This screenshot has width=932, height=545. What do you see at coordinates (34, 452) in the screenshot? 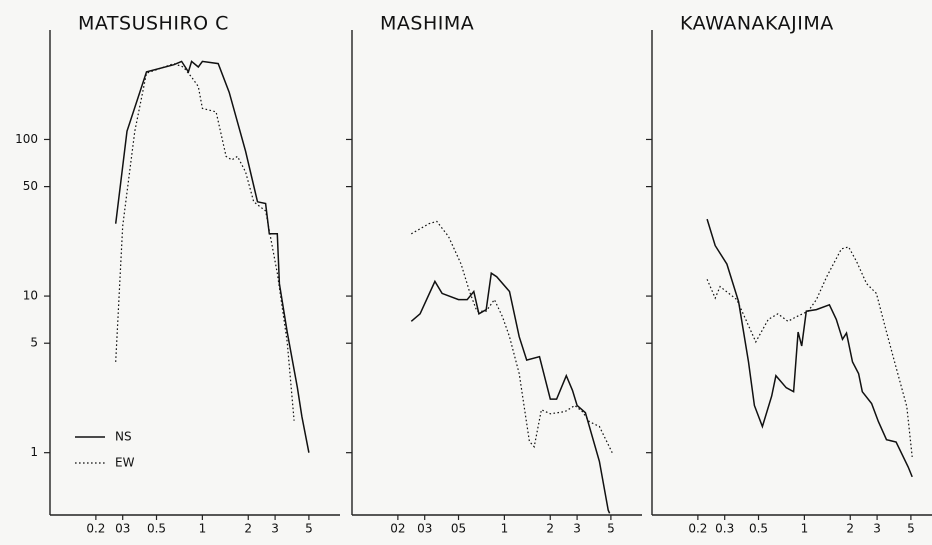
I see `y-tick-label: 1` at bounding box center [34, 452].